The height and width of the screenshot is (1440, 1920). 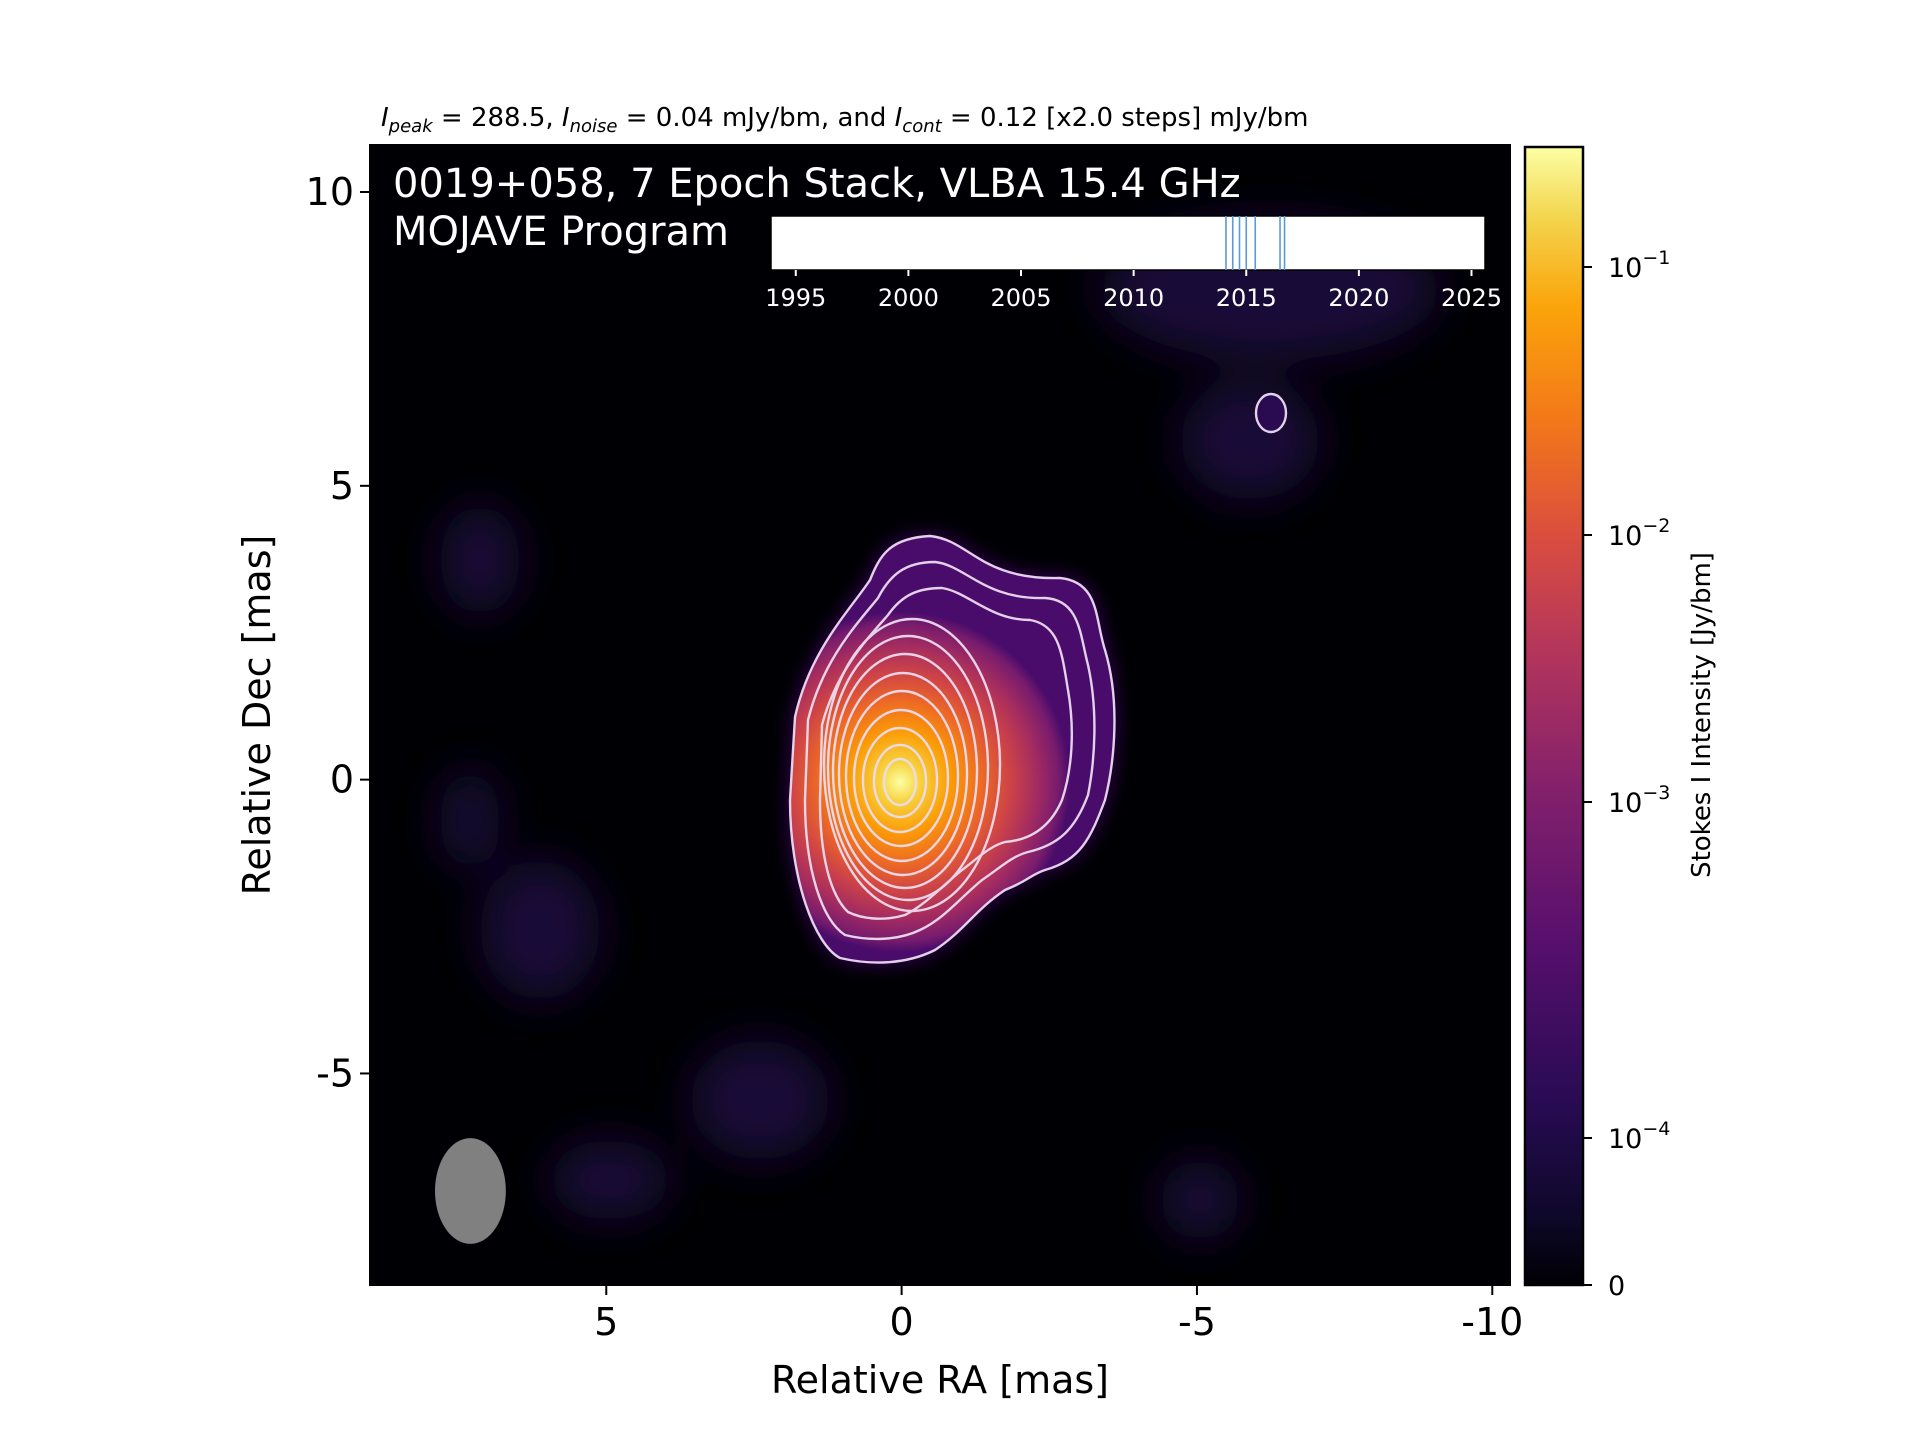 What do you see at coordinates (1246, 298) in the screenshot?
I see `timeline-tick-label: 2015` at bounding box center [1246, 298].